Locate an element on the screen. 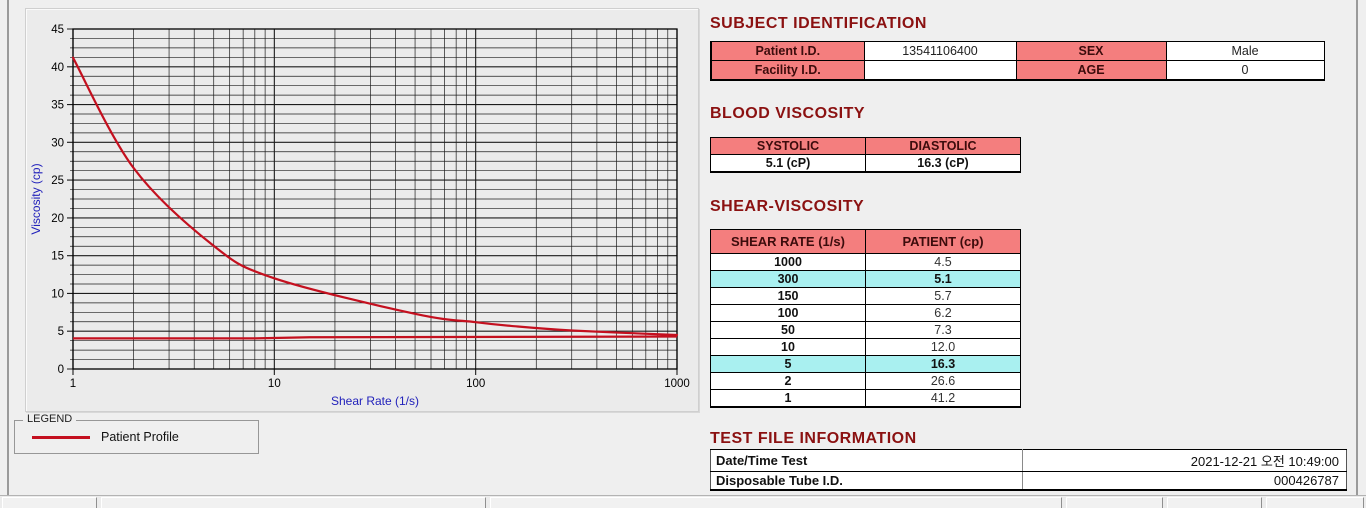  systolic-value: 5.1 (cP) is located at coordinates (788, 163).